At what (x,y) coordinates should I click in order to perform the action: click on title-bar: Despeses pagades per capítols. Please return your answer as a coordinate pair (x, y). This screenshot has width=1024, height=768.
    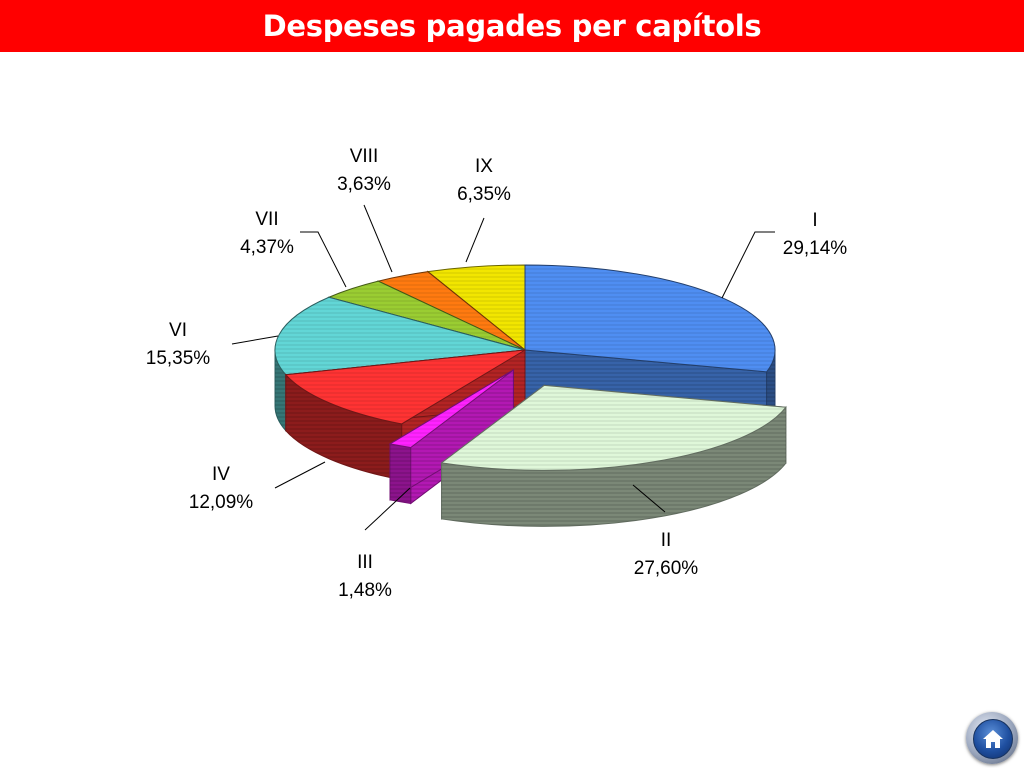
    Looking at the image, I should click on (512, 26).